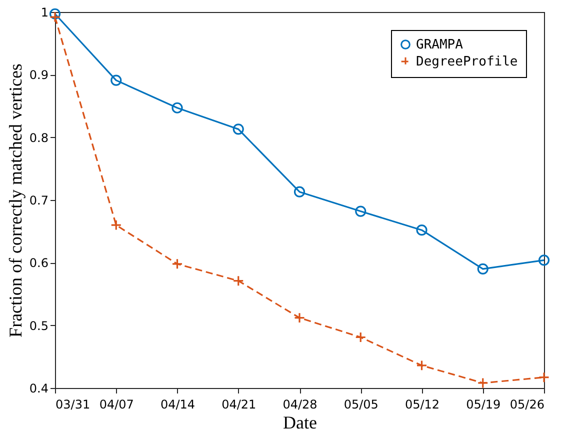 This screenshot has height=442, width=571. I want to click on y-tick-label: 0.9, so click(38, 75).